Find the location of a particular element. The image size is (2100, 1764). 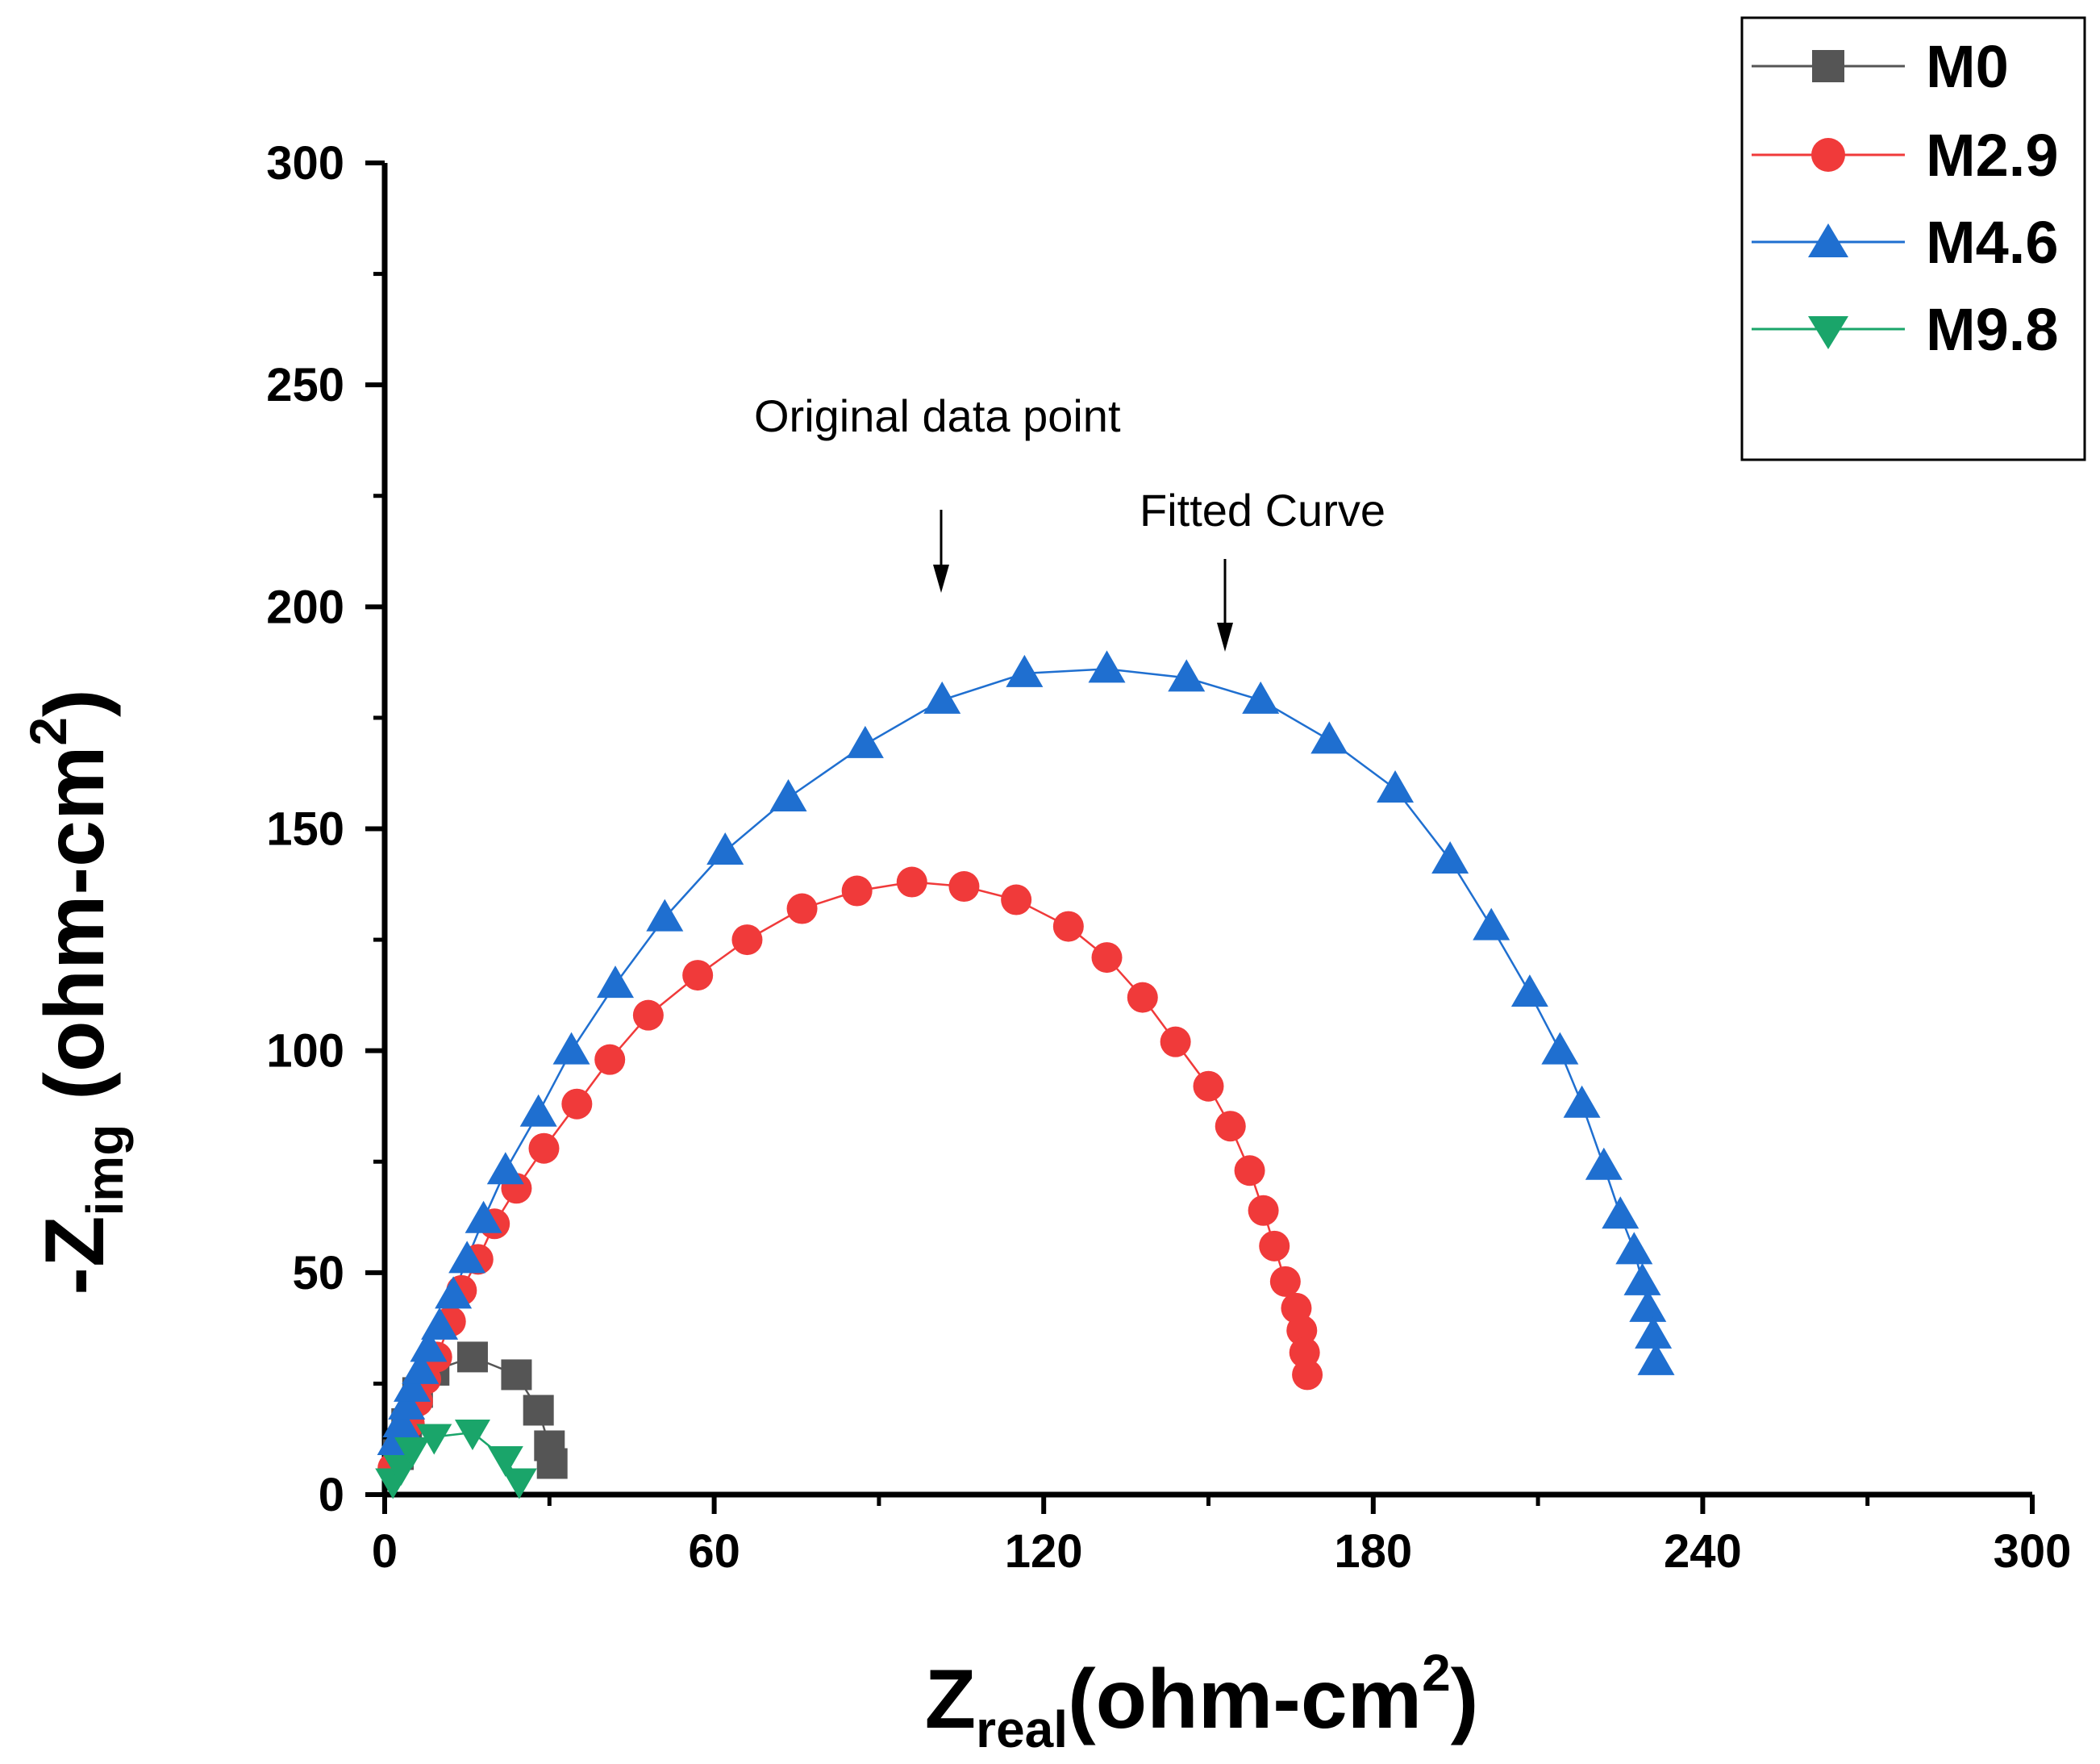

y-tick-label: 250 is located at coordinates (305, 385).